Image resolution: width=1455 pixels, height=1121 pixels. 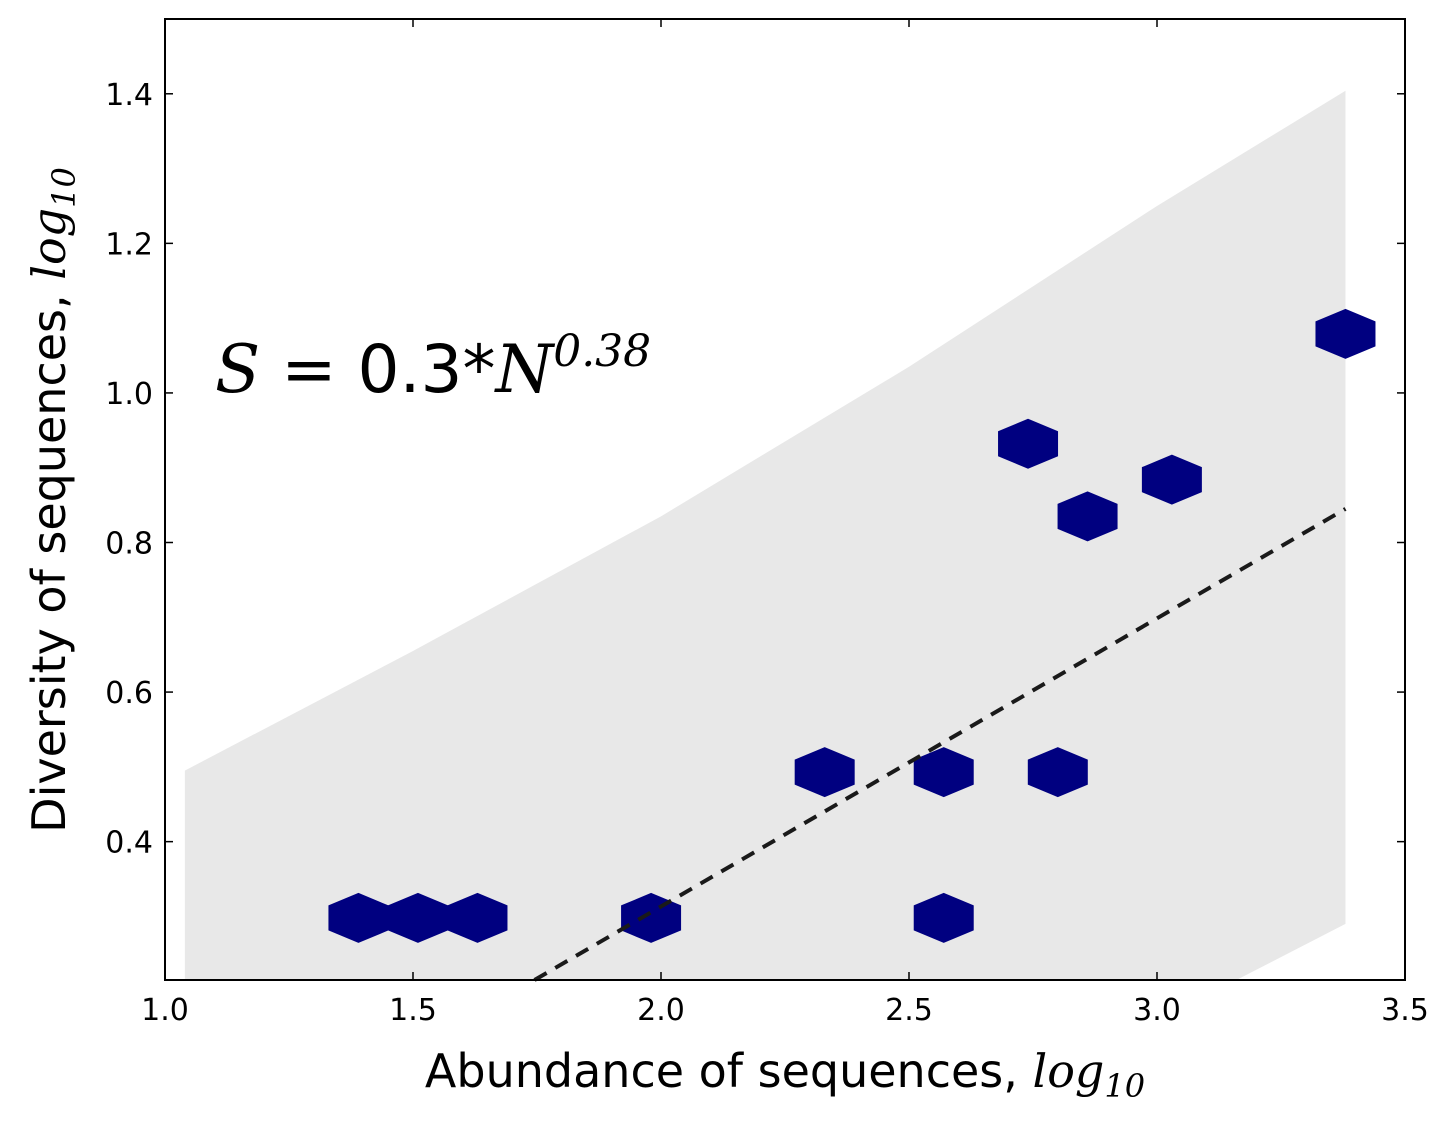 I want to click on x-tick-label: 1.5, so click(x=413, y=1010).